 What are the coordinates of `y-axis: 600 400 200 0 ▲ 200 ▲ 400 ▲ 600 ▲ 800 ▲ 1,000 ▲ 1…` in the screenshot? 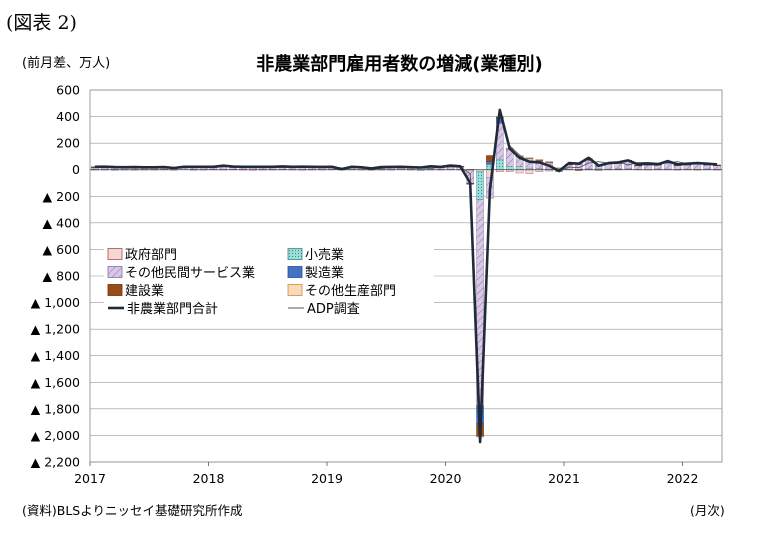 It's located at (55, 276).